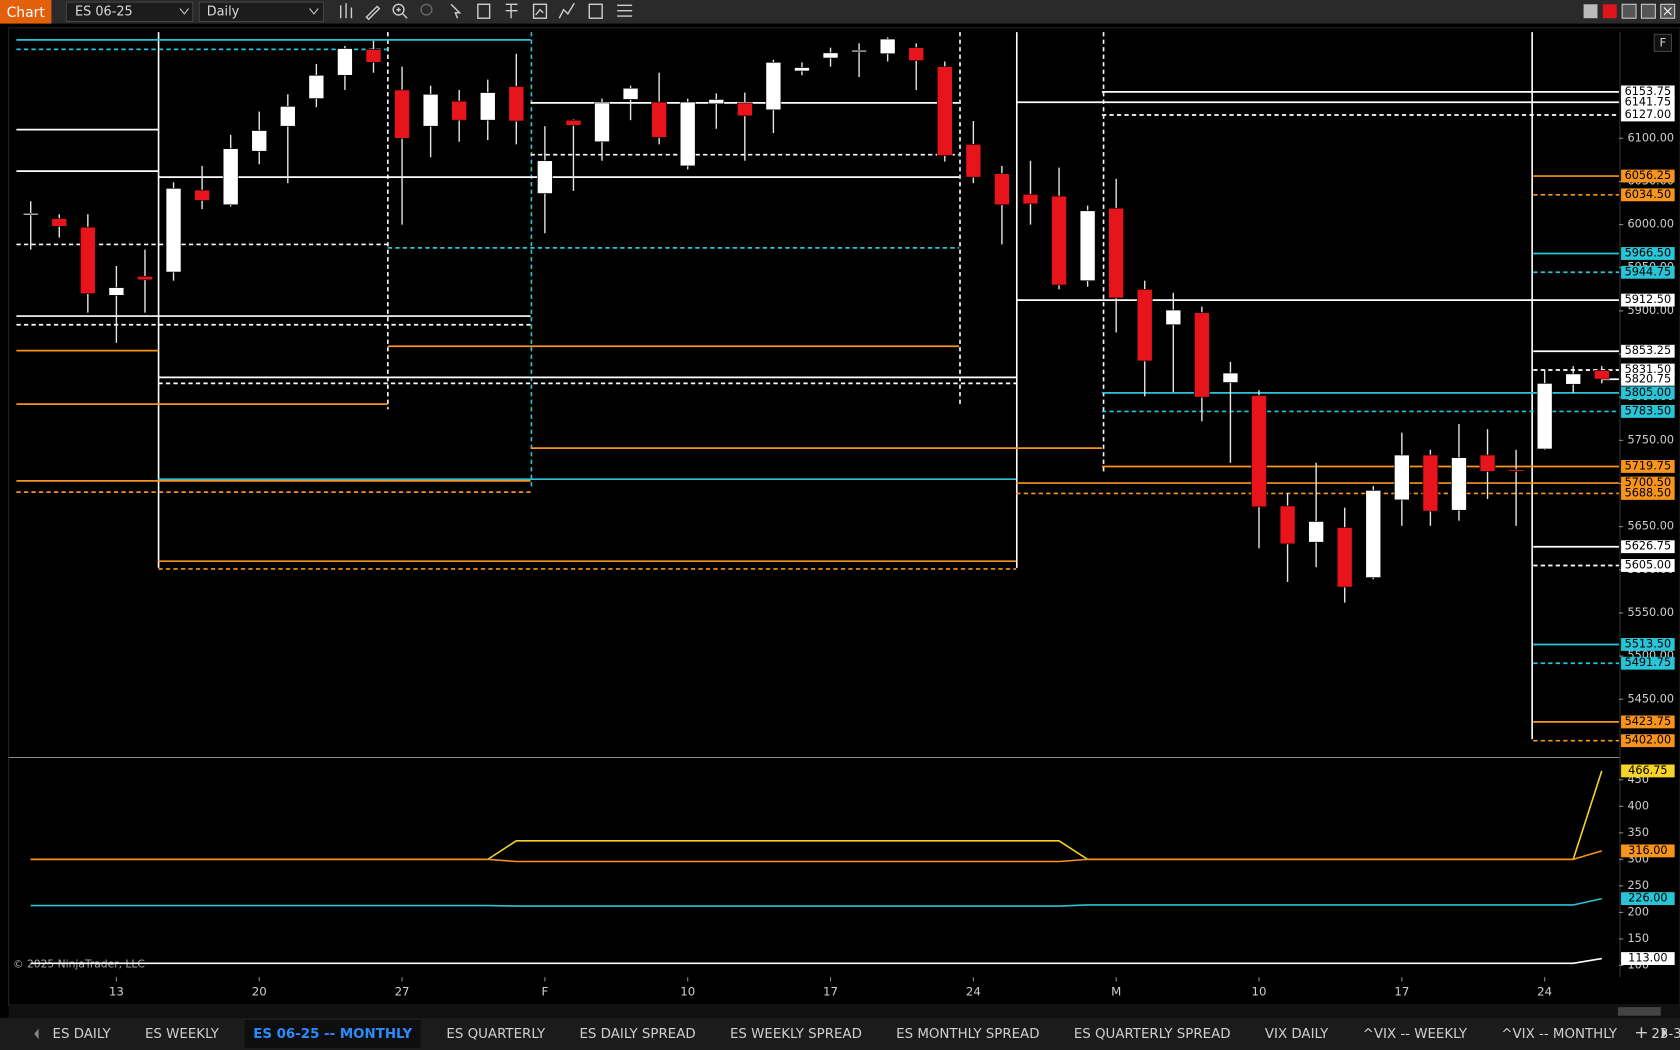 The image size is (1680, 1050). What do you see at coordinates (1638, 938) in the screenshot?
I see `y2-tick-label: 150` at bounding box center [1638, 938].